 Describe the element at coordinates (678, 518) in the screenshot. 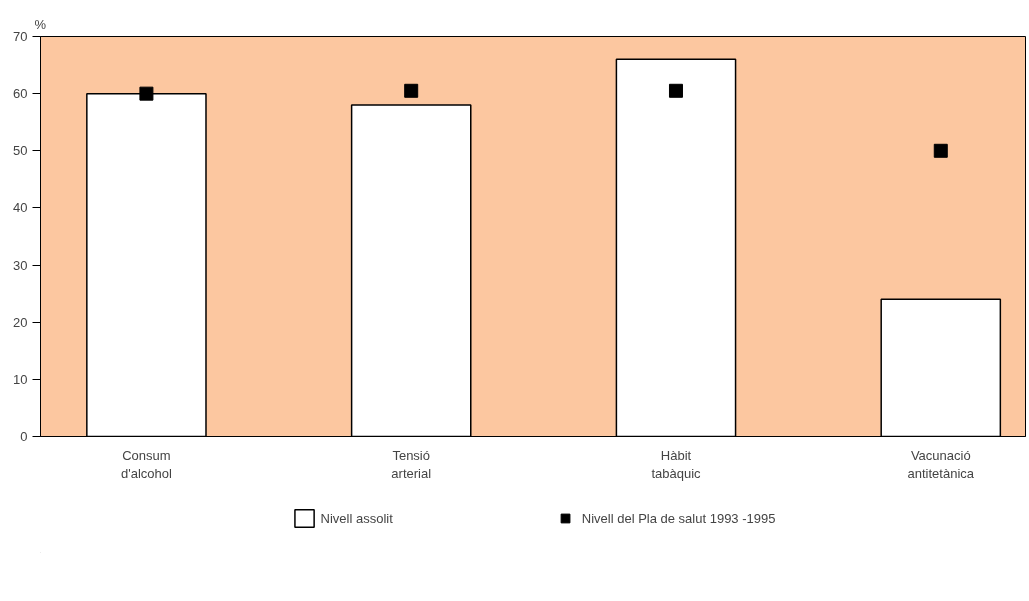

I see `legend-label: Nivell del Pla de salut 1993 -1995` at that location.